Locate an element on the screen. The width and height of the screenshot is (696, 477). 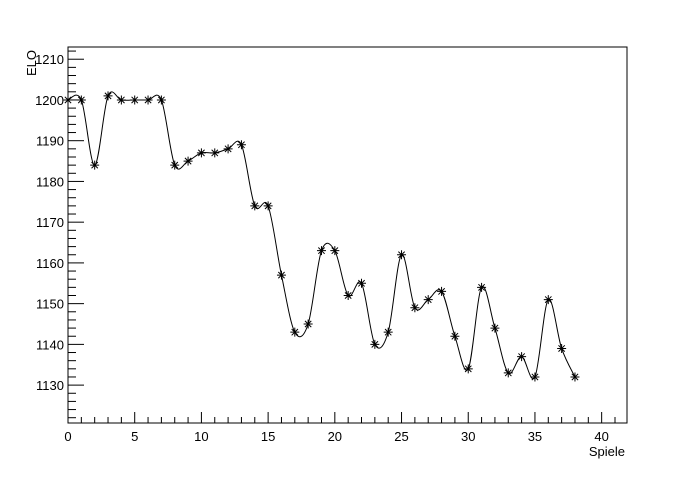
y-tick-label: 1190 is located at coordinates (50, 141).